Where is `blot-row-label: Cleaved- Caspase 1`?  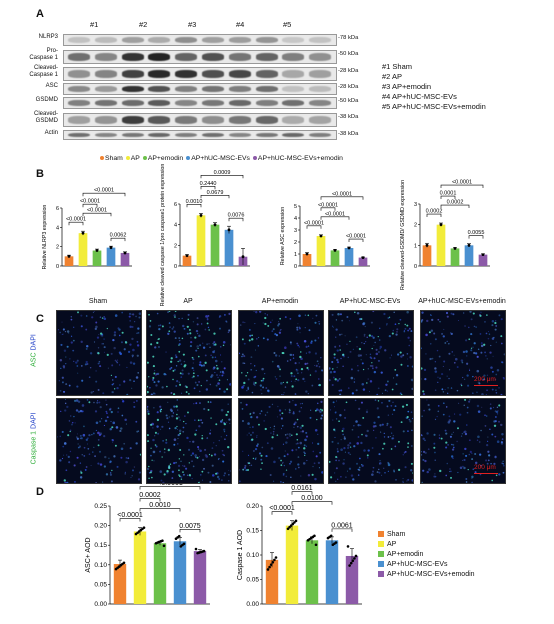
blot-row-label: Cleaved- Caspase 1 is located at coordinates (43, 71).